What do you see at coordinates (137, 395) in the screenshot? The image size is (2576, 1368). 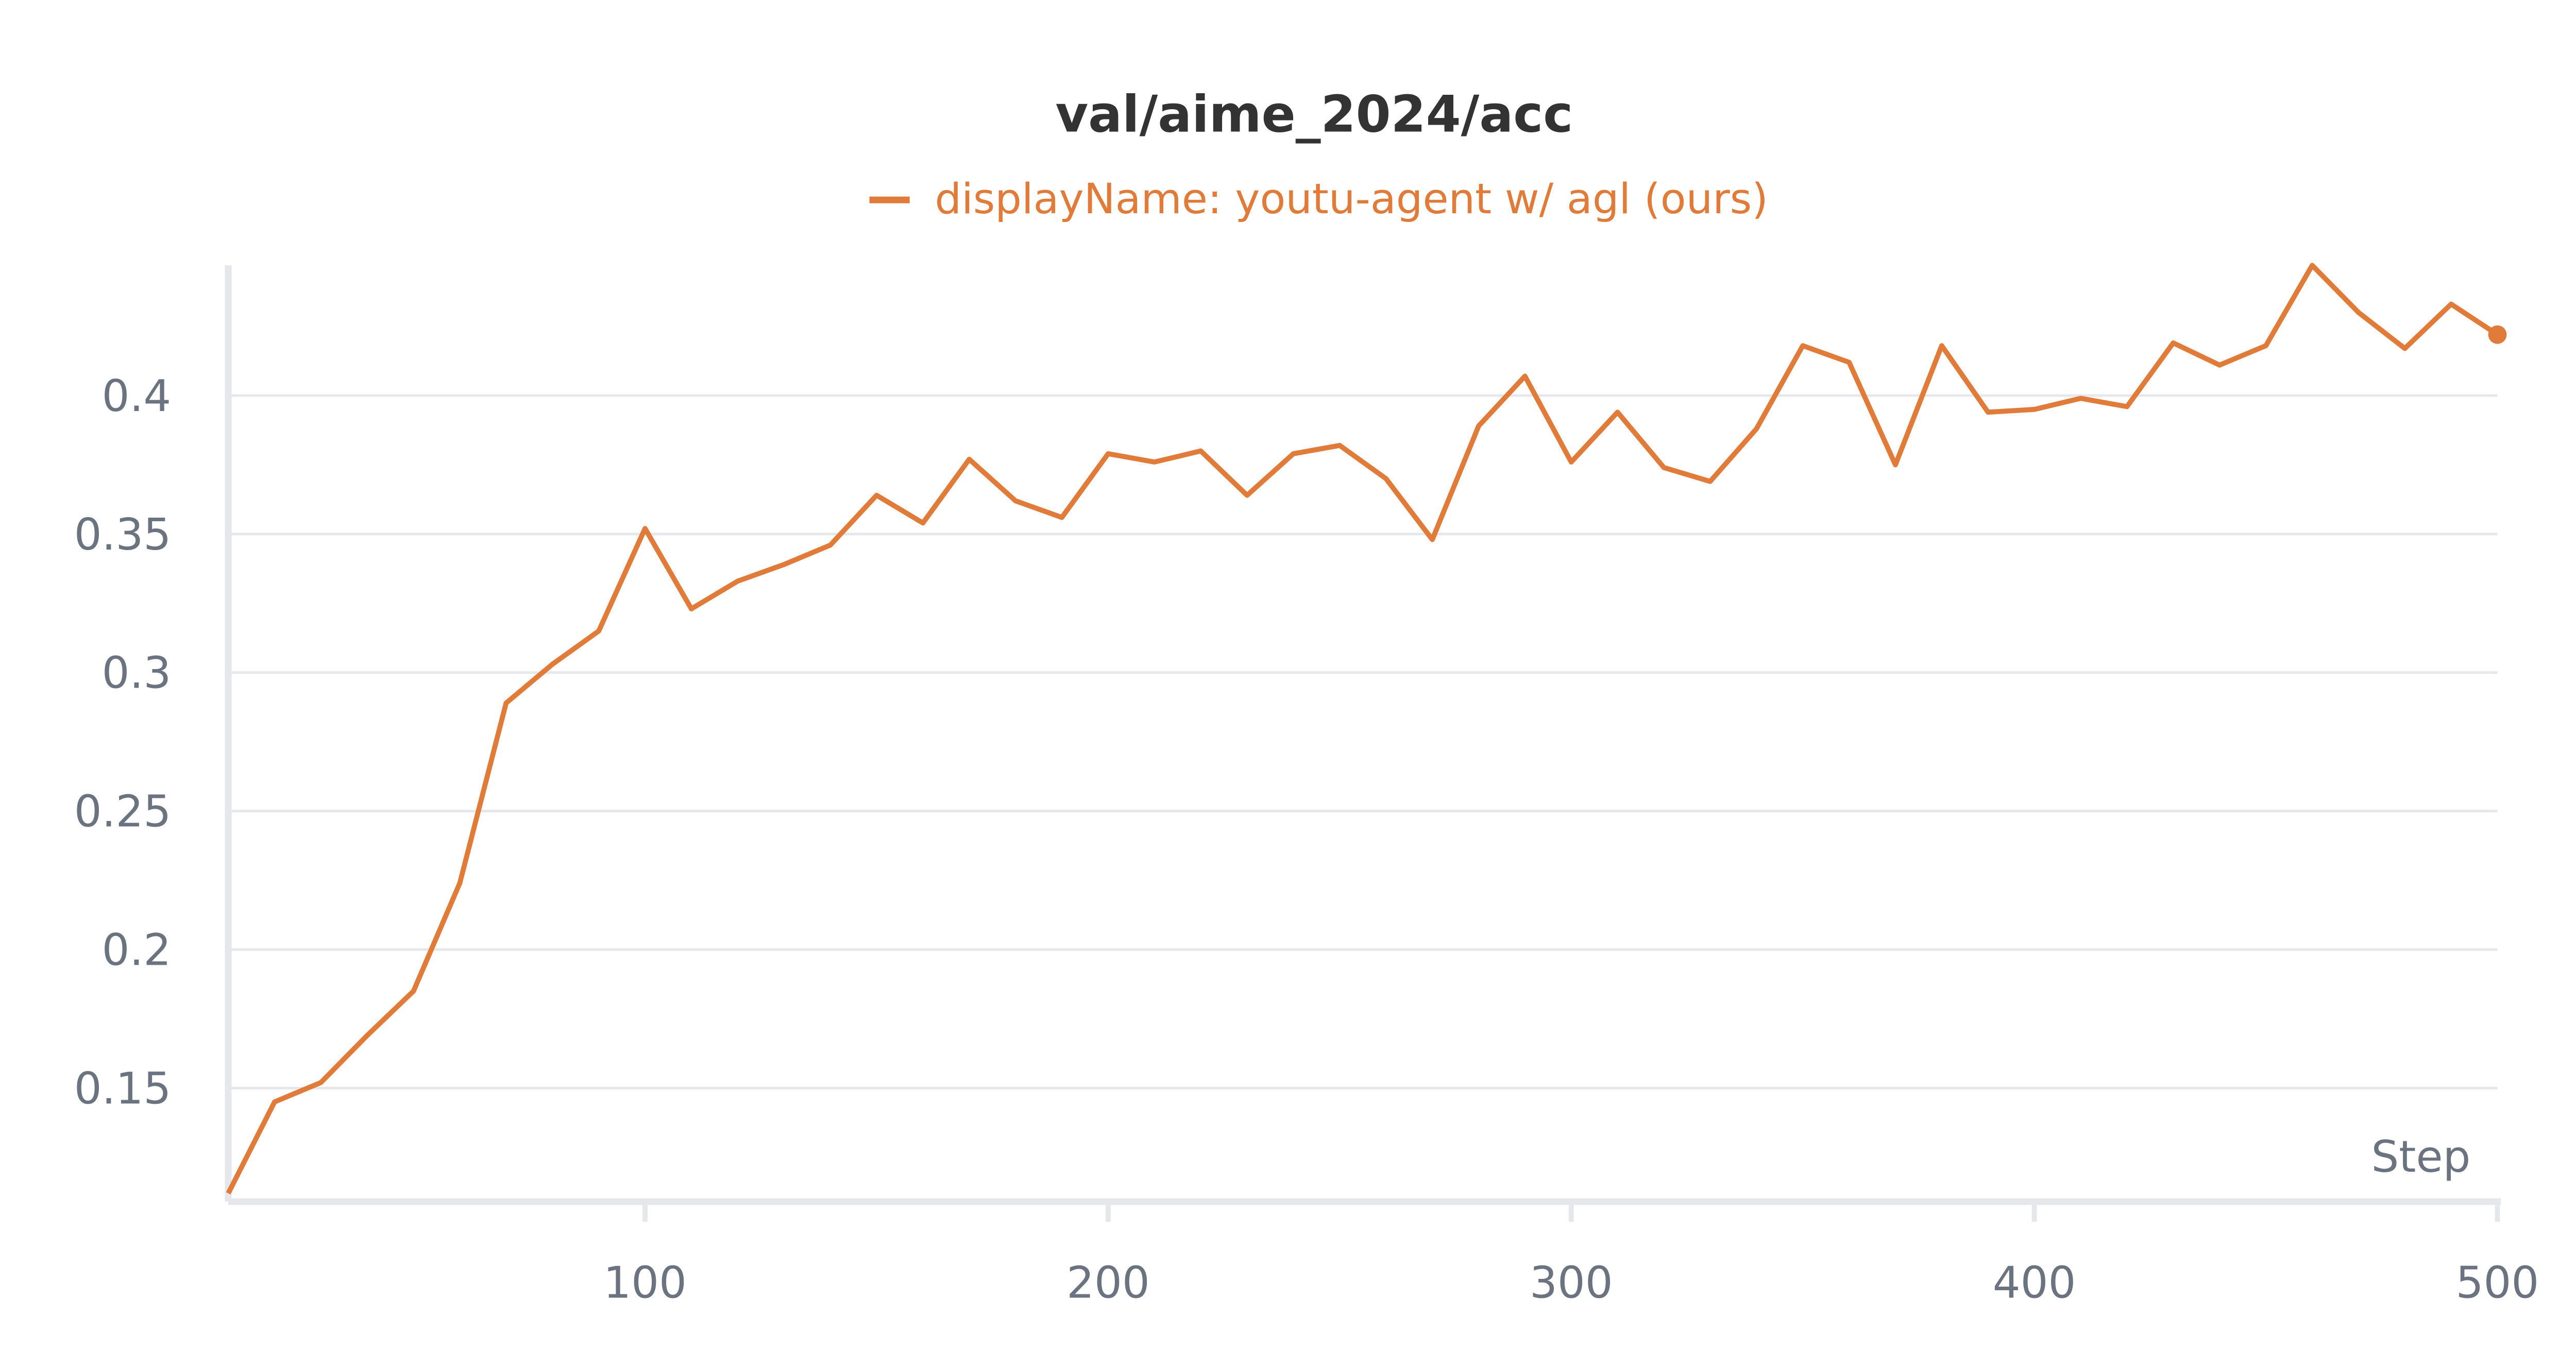 I see `y-tick-label: 0.4` at bounding box center [137, 395].